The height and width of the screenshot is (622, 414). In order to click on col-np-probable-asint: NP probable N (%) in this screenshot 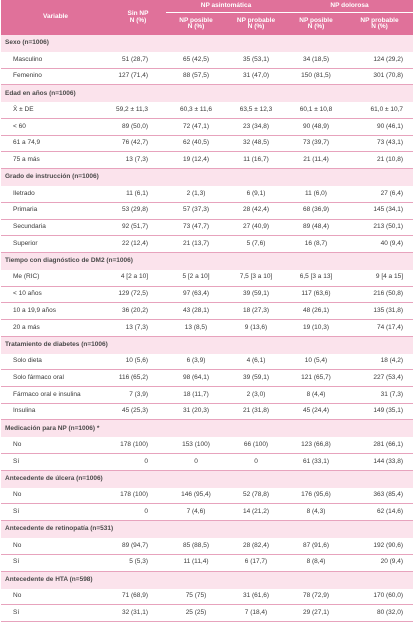, I will do `click(256, 23)`.